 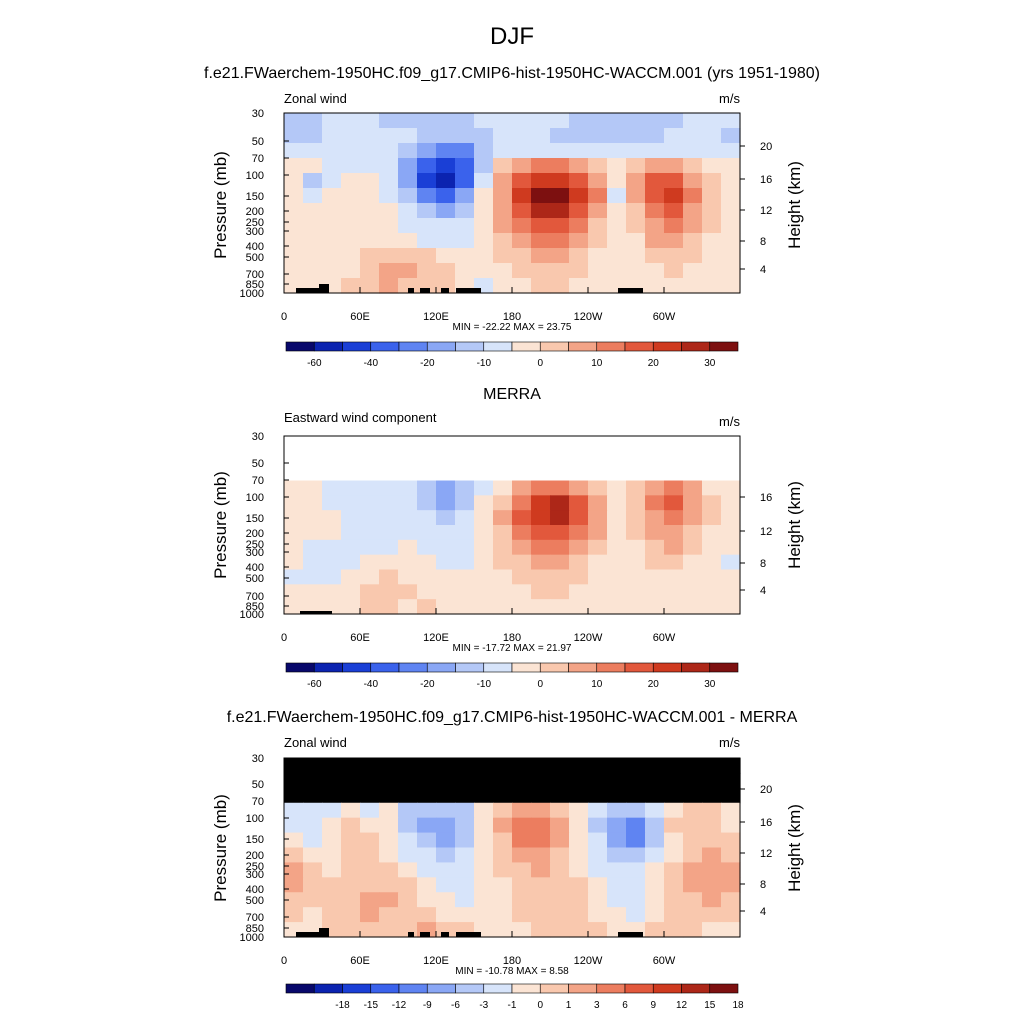 I want to click on heatmap-cells, so click(x=512, y=848).